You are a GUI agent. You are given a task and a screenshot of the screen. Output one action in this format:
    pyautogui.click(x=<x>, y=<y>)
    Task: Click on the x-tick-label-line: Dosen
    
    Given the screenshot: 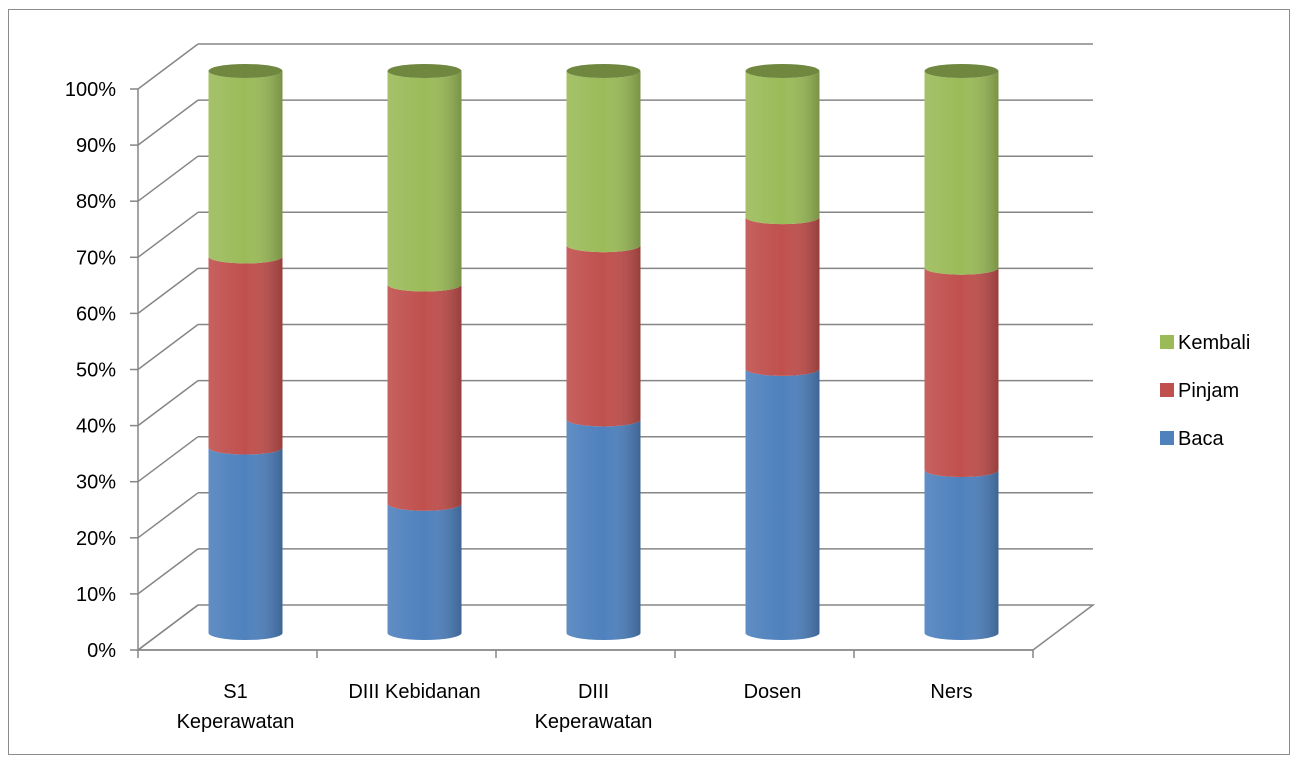 What is the action you would take?
    pyautogui.click(x=773, y=692)
    